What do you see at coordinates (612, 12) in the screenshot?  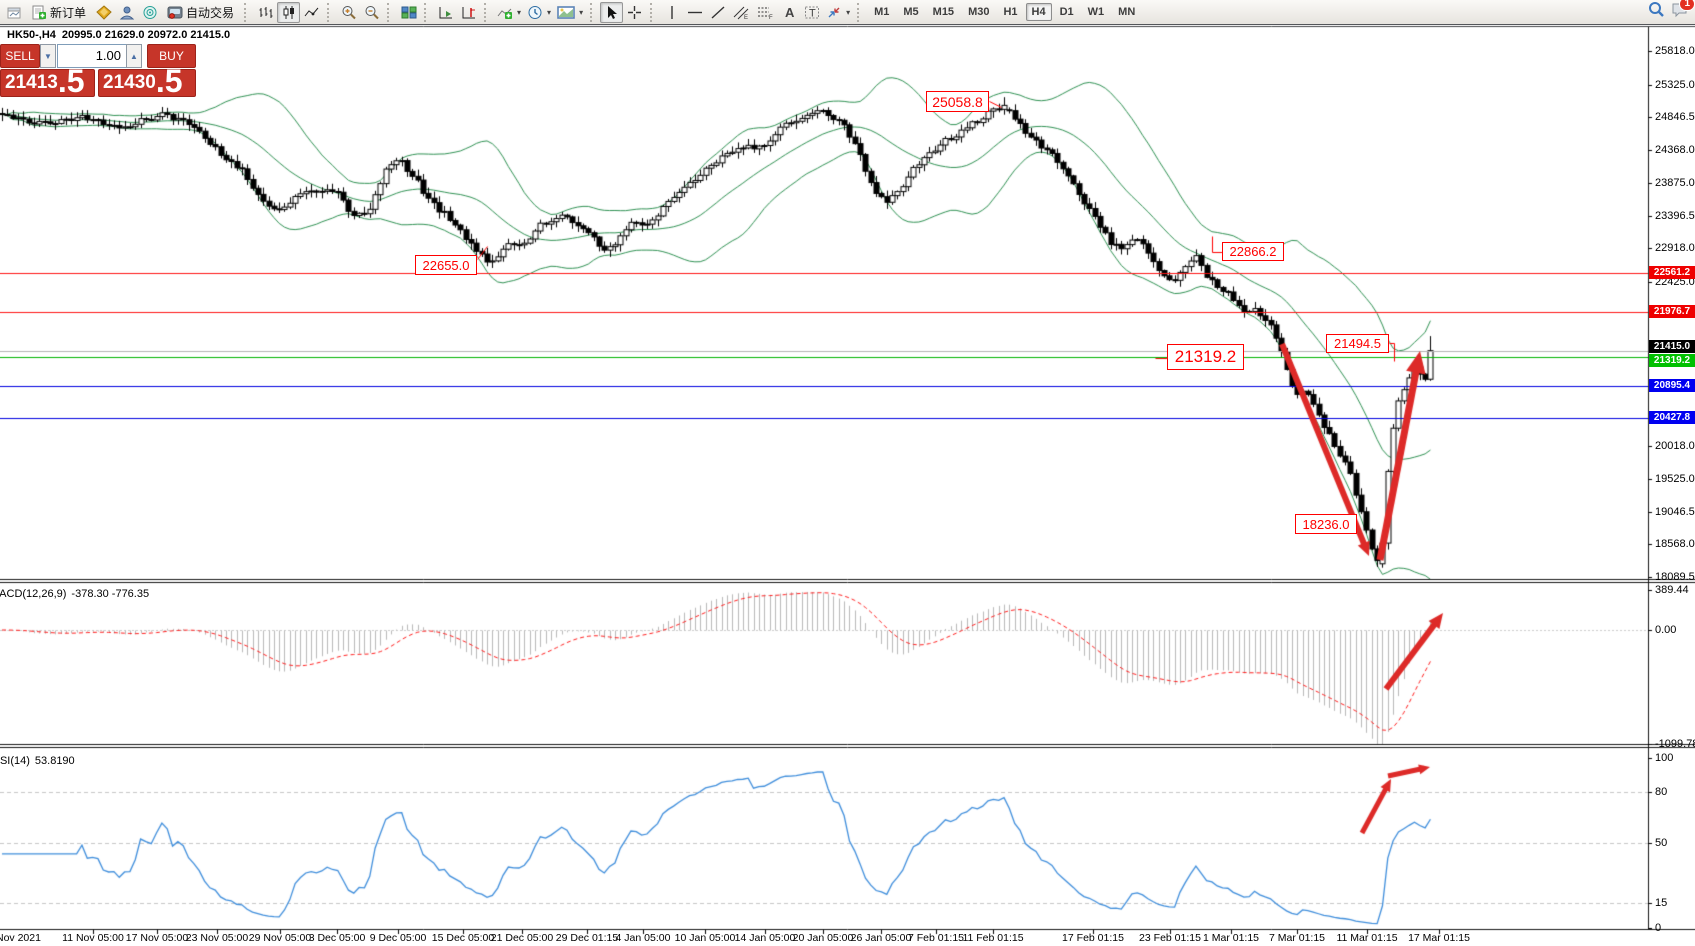 I see `cursor-button` at bounding box center [612, 12].